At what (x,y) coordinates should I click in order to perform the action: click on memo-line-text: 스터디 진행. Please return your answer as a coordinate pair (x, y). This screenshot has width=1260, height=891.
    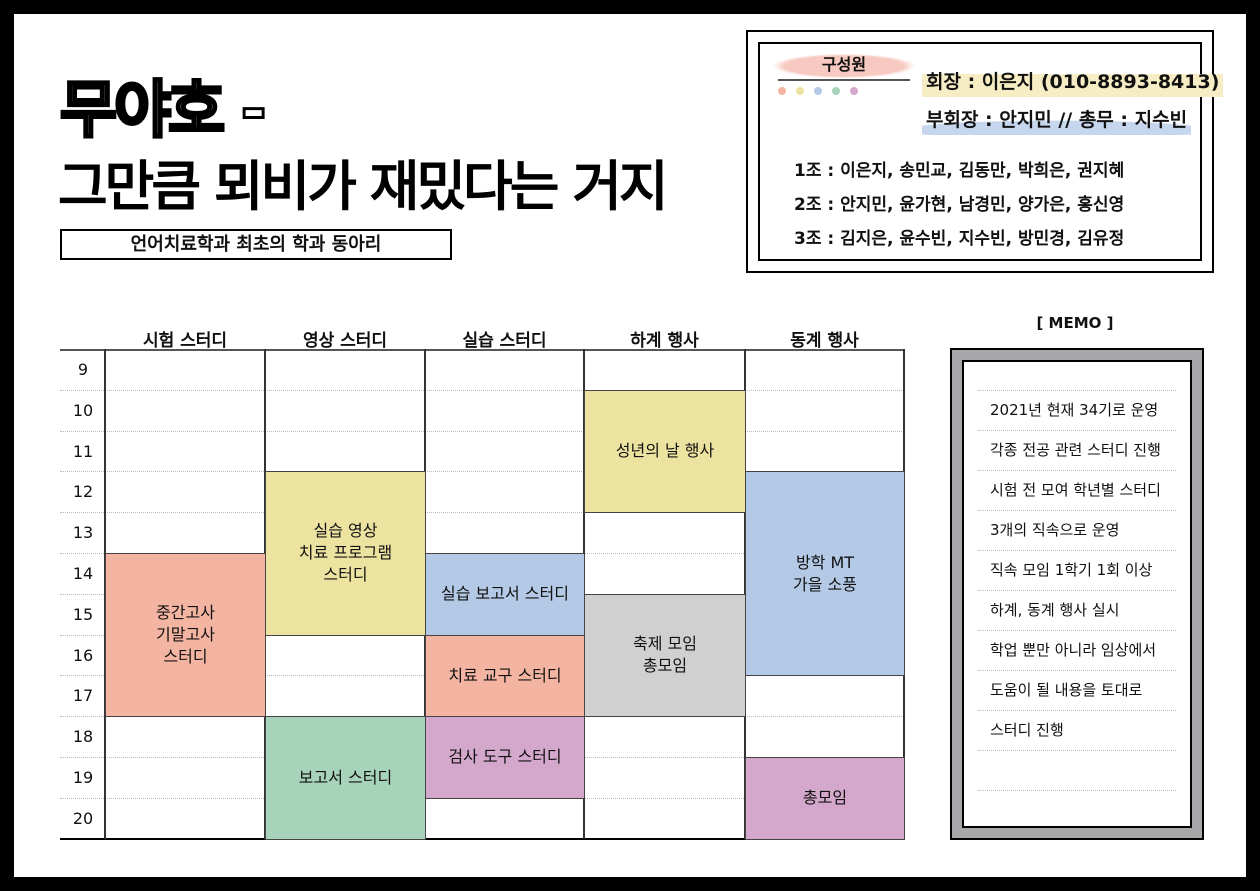
    Looking at the image, I should click on (1027, 730).